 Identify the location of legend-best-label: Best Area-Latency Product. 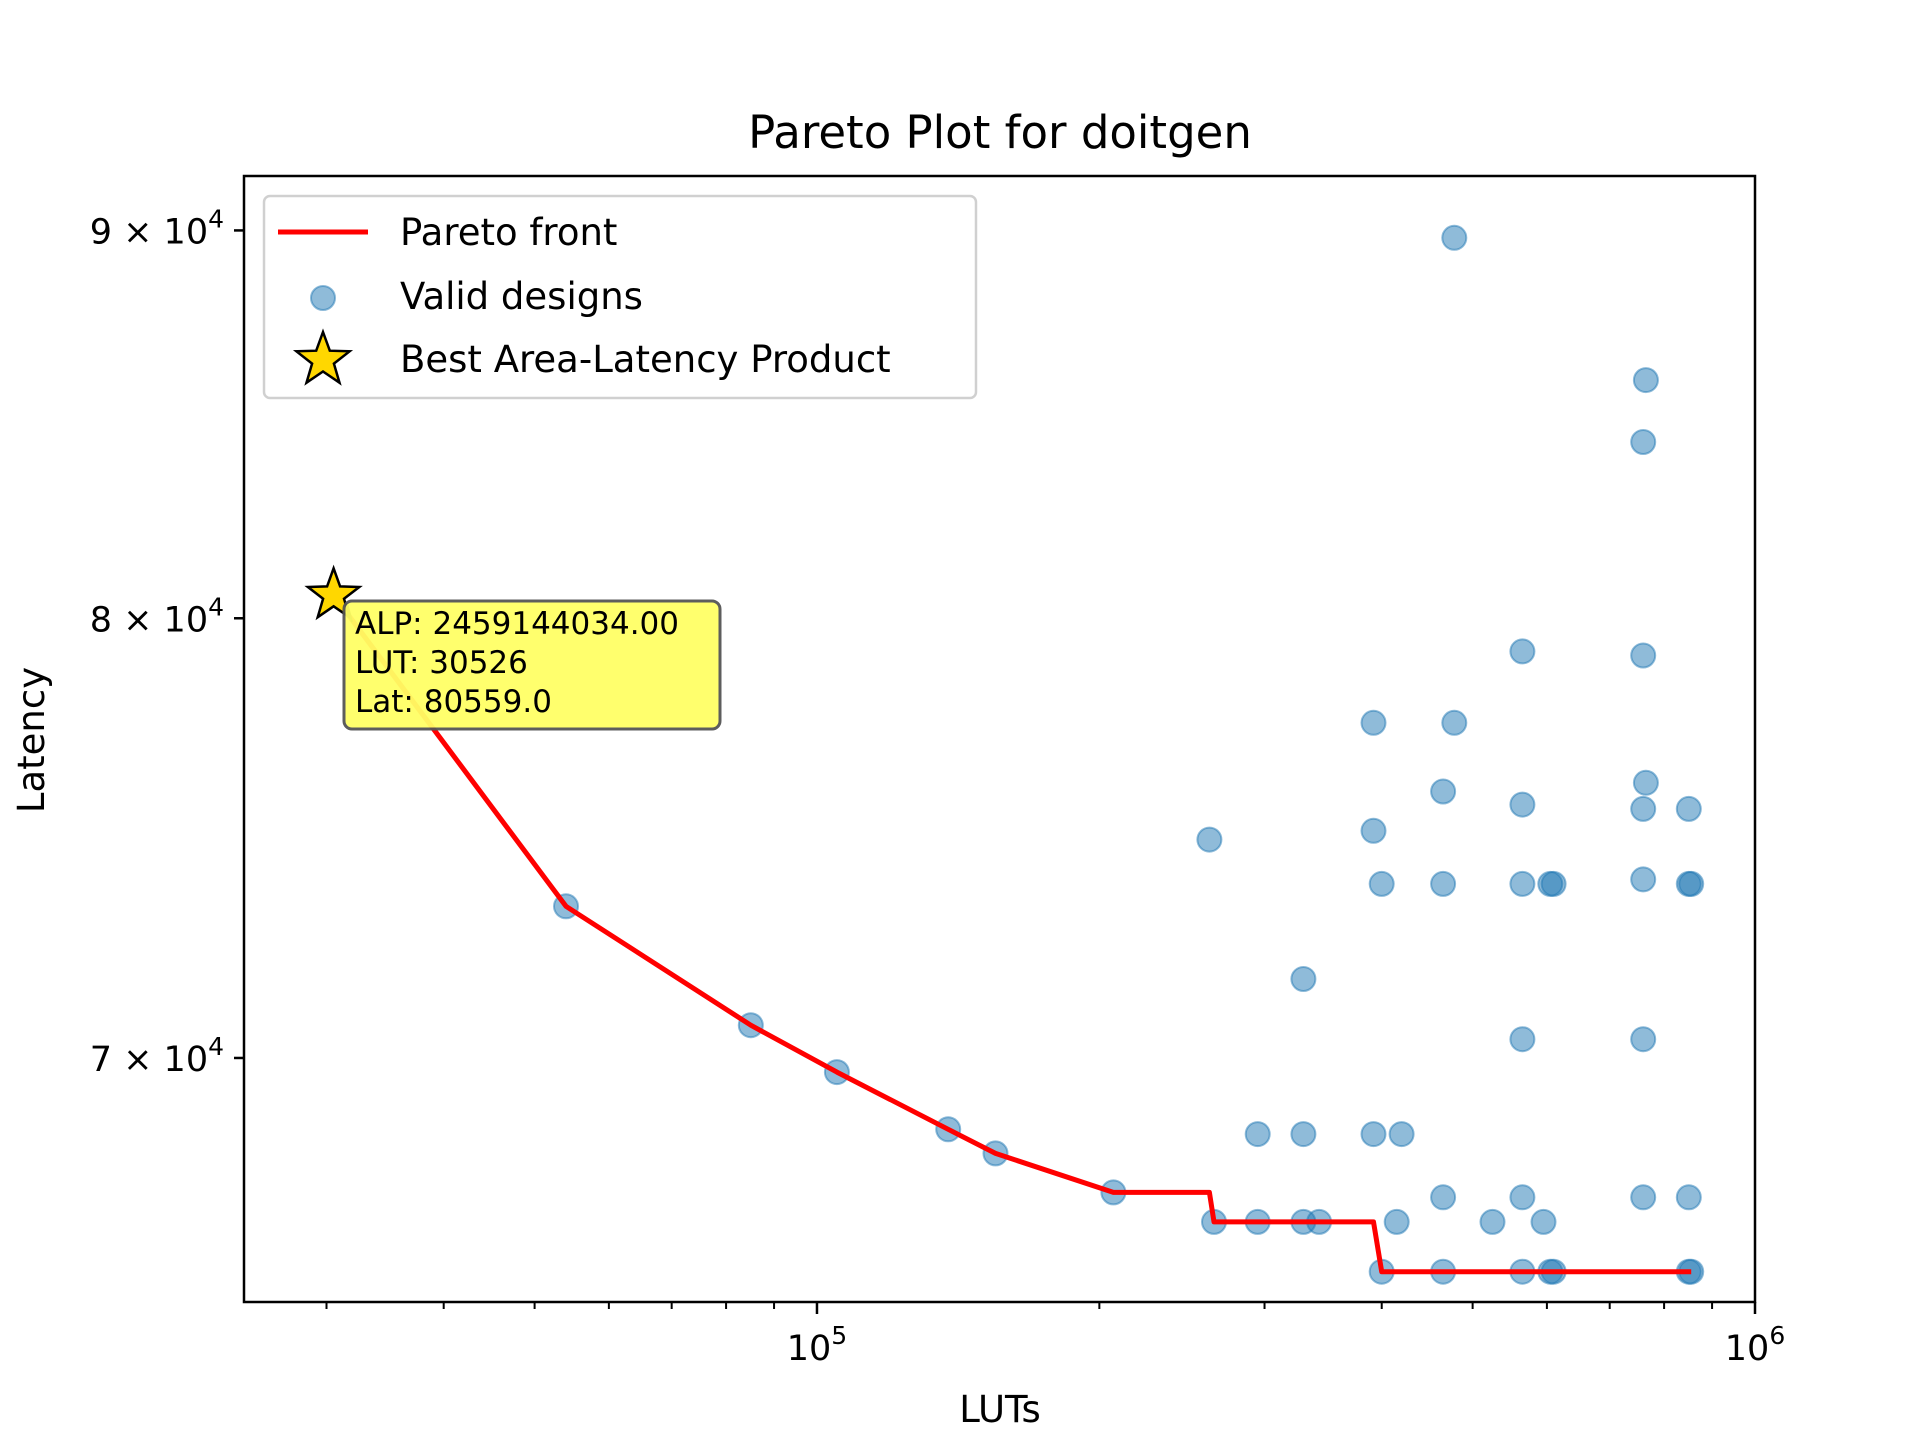
(645, 359).